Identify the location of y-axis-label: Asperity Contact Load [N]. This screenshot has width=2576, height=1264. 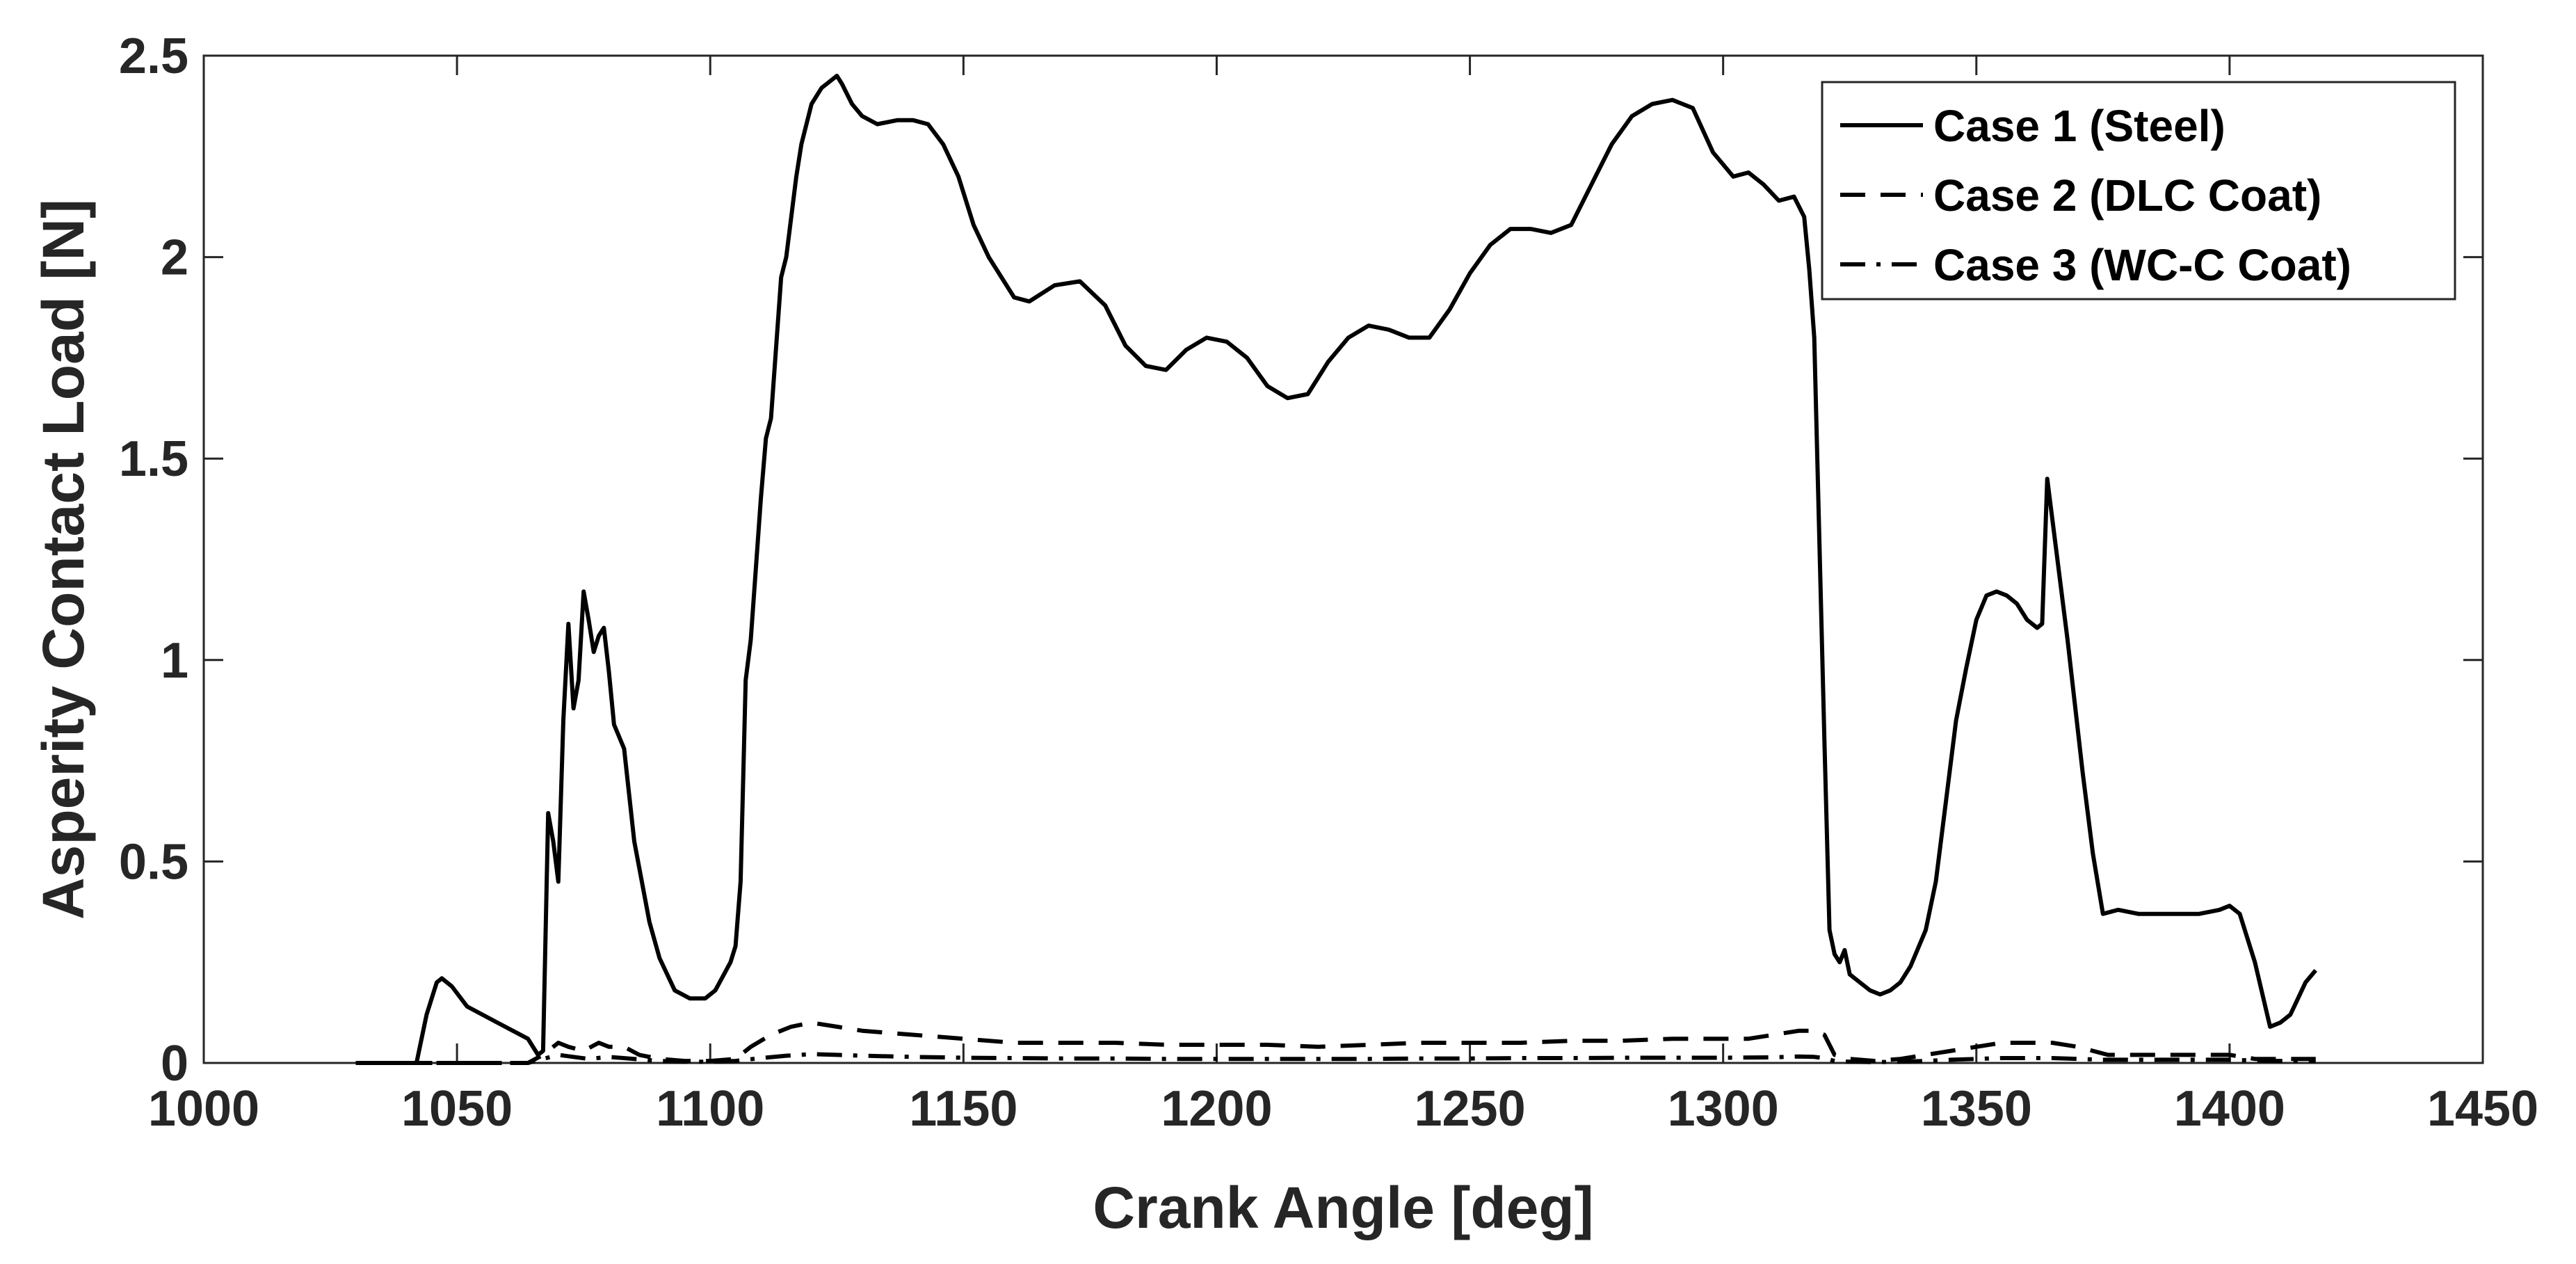
(63, 559).